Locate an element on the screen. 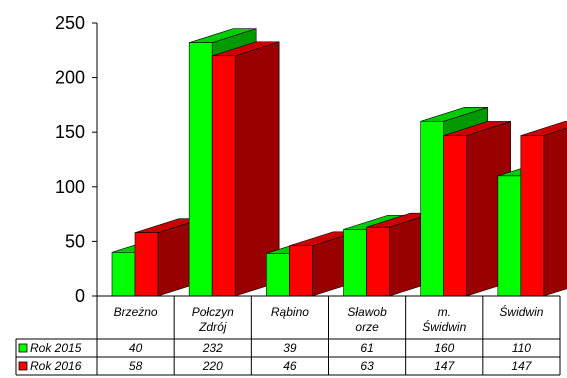  category-label: Sławob is located at coordinates (367, 312).